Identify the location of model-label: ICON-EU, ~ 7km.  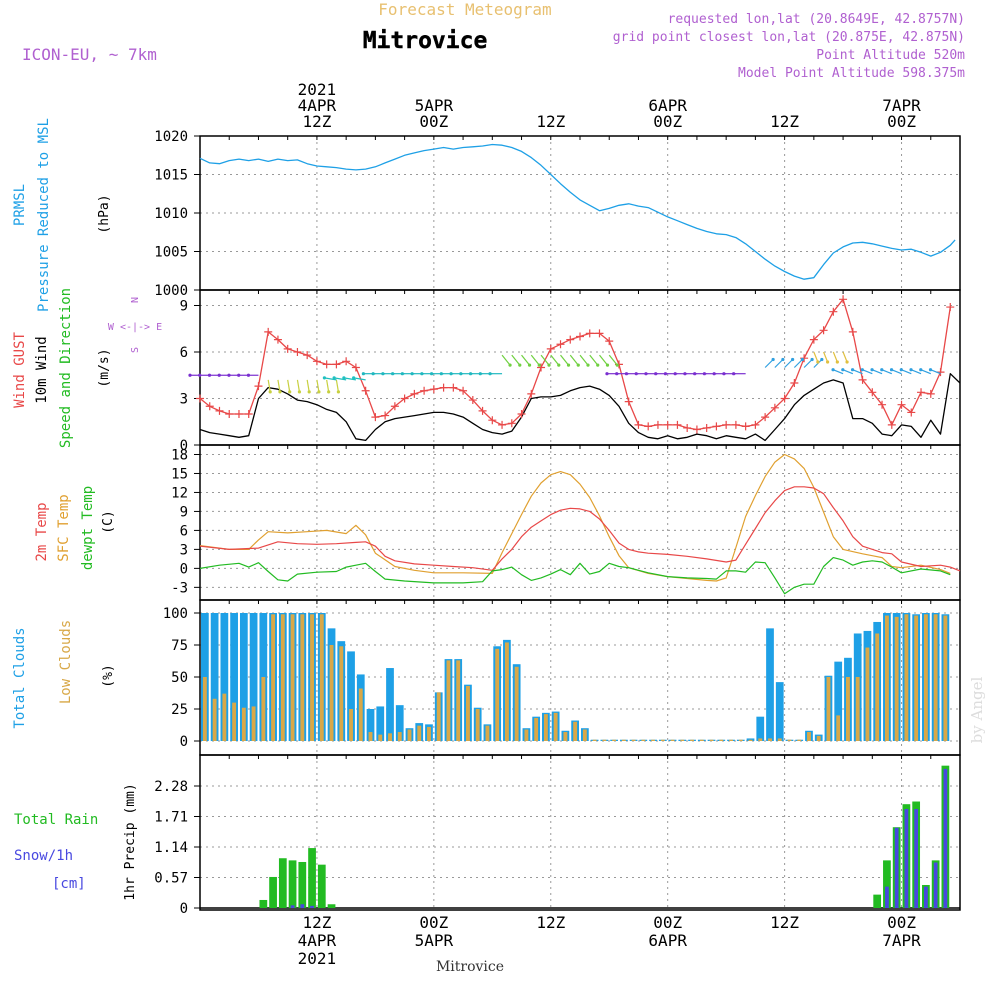
(89, 54).